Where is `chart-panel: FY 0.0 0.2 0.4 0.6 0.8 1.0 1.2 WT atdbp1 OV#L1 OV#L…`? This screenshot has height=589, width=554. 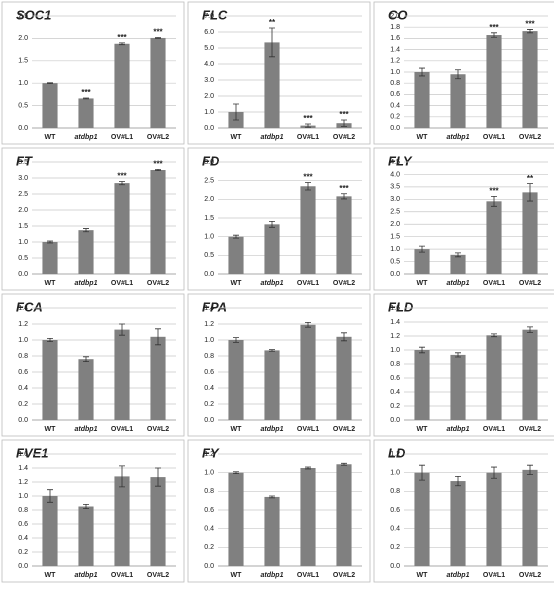 chart-panel: FY 0.0 0.2 0.4 0.6 0.8 1.0 1.2 WT atdbp1 OV#L1 OV#L… is located at coordinates (279, 511).